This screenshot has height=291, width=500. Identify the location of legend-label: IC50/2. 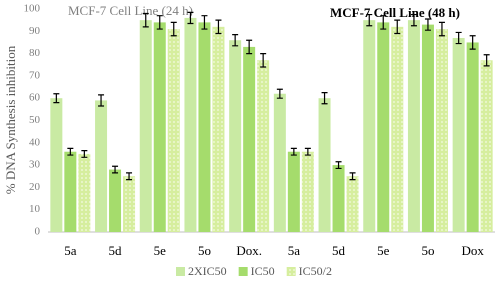
(315, 271).